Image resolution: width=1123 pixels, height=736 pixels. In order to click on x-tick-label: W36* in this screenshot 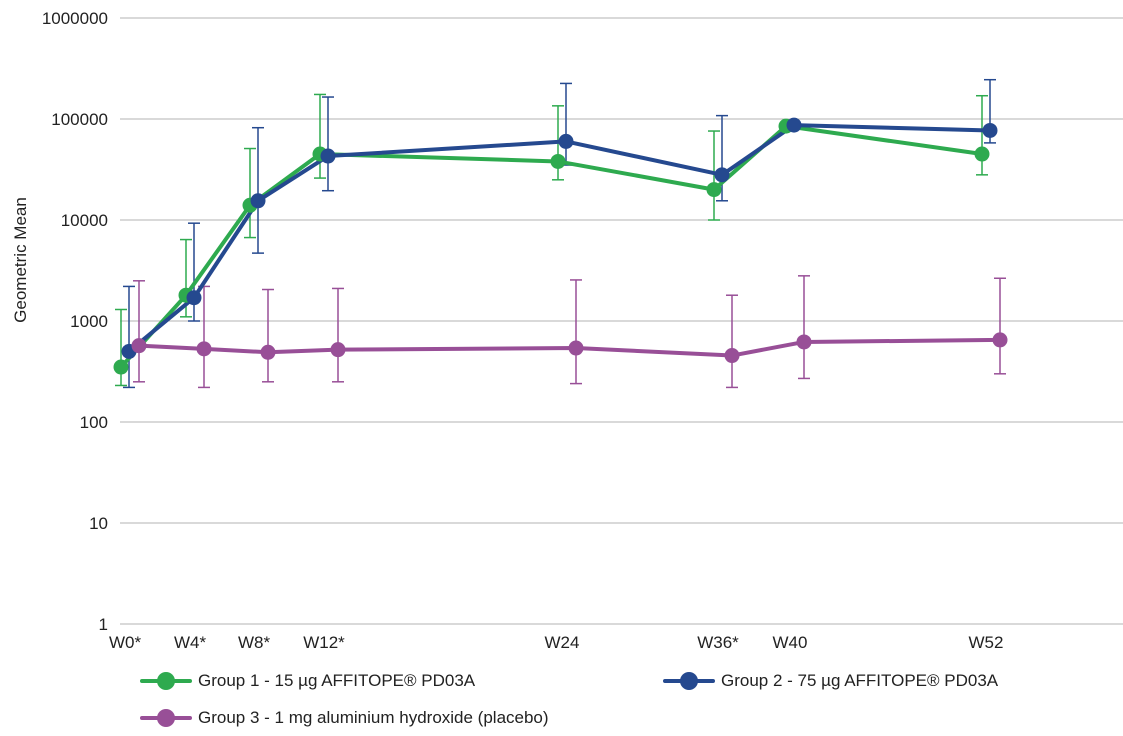, I will do `click(718, 642)`.